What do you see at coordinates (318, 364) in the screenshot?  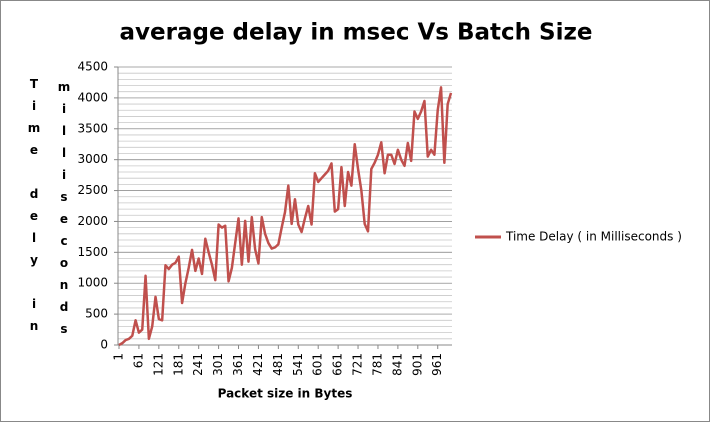 I see `x-tick-label: 601` at bounding box center [318, 364].